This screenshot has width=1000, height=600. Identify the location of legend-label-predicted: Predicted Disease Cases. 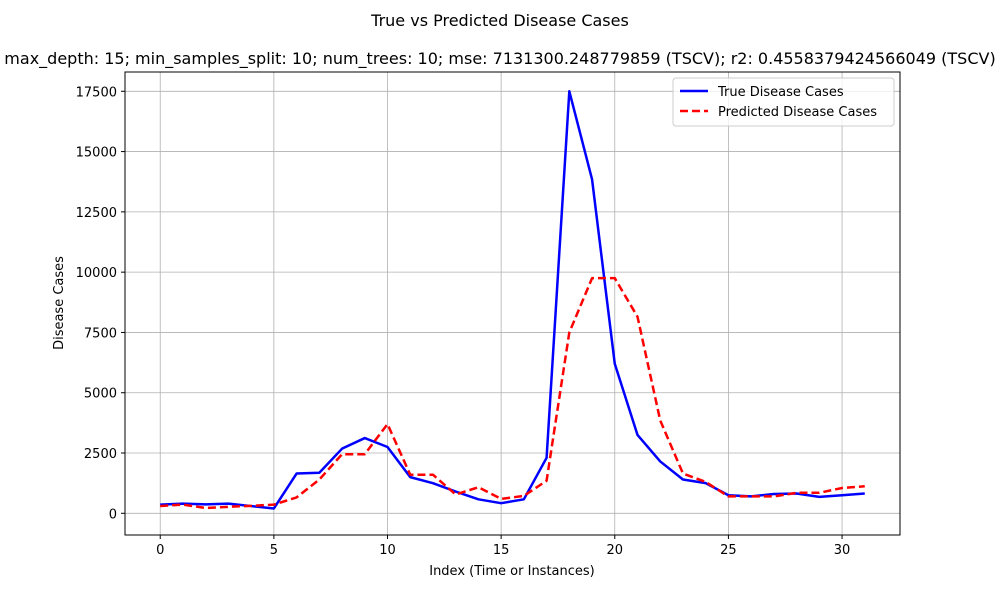
(797, 112).